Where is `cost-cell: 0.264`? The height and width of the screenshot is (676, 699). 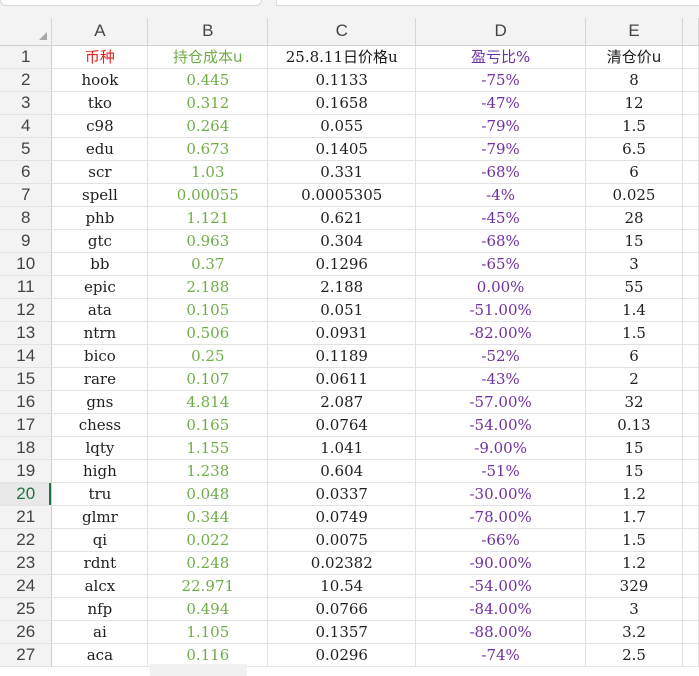 cost-cell: 0.264 is located at coordinates (208, 126).